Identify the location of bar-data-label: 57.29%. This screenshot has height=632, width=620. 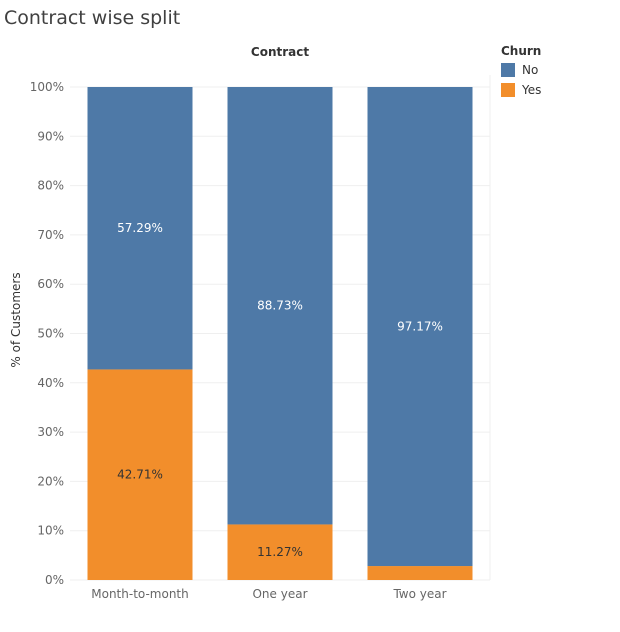
(140, 228).